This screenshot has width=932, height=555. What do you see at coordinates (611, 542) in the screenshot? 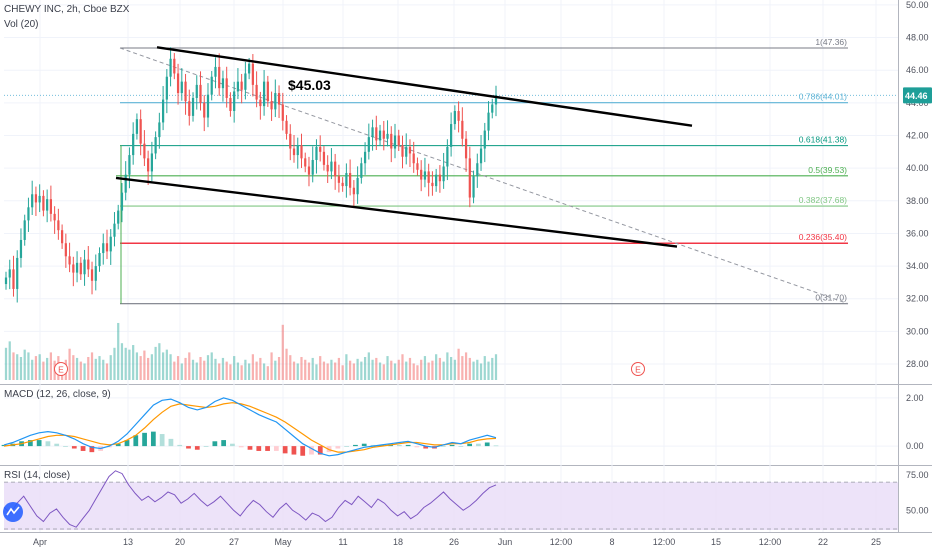
I see `time-tick-label: 8` at bounding box center [611, 542].